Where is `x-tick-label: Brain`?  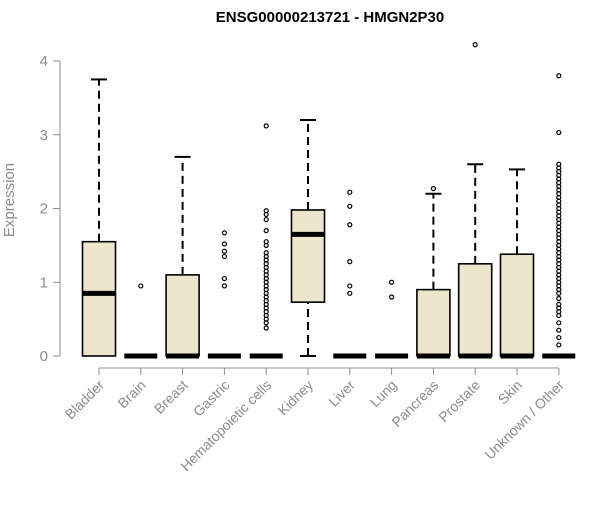
x-tick-label: Brain is located at coordinates (131, 394).